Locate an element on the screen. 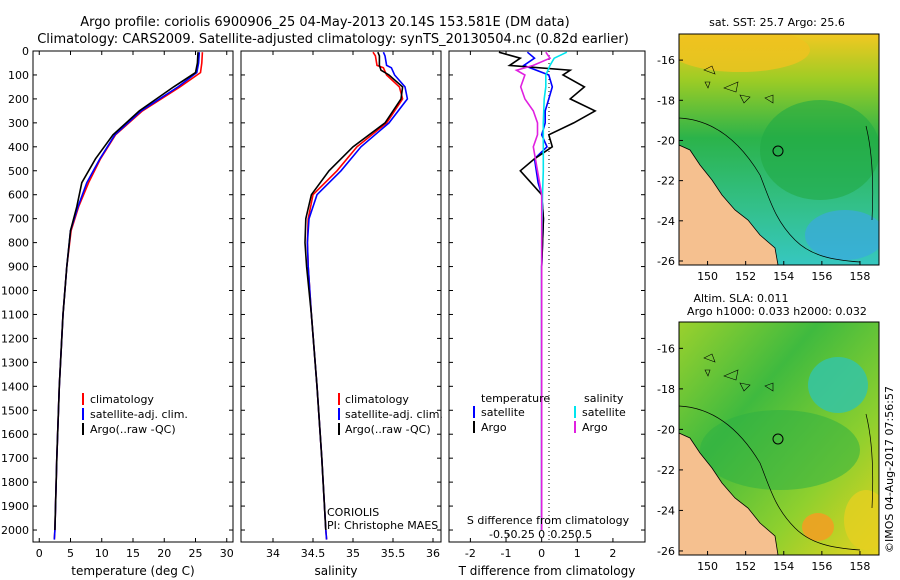  legend-salinity-title: salinity is located at coordinates (604, 398).